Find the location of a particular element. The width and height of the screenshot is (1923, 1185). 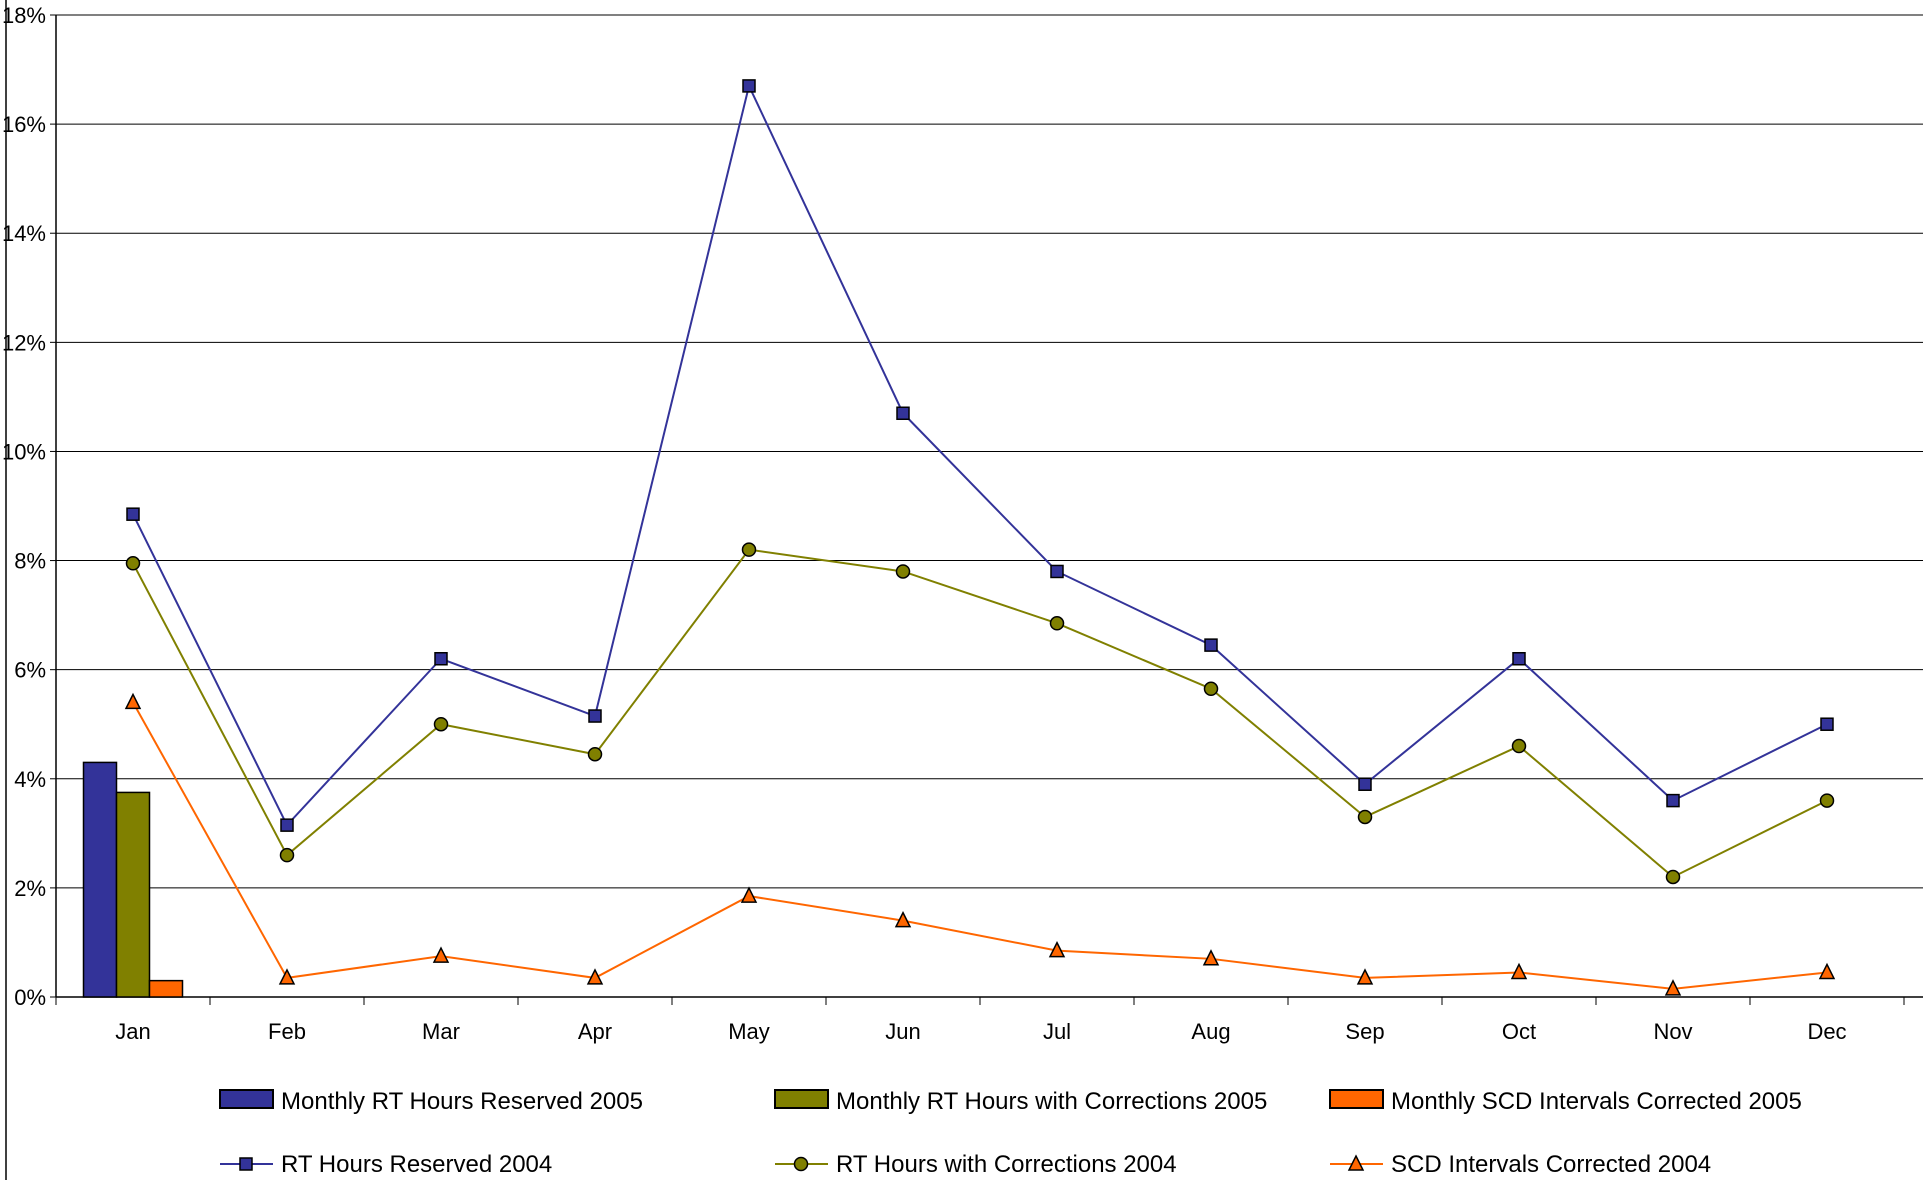

x-tick-label: Feb is located at coordinates (287, 1031).